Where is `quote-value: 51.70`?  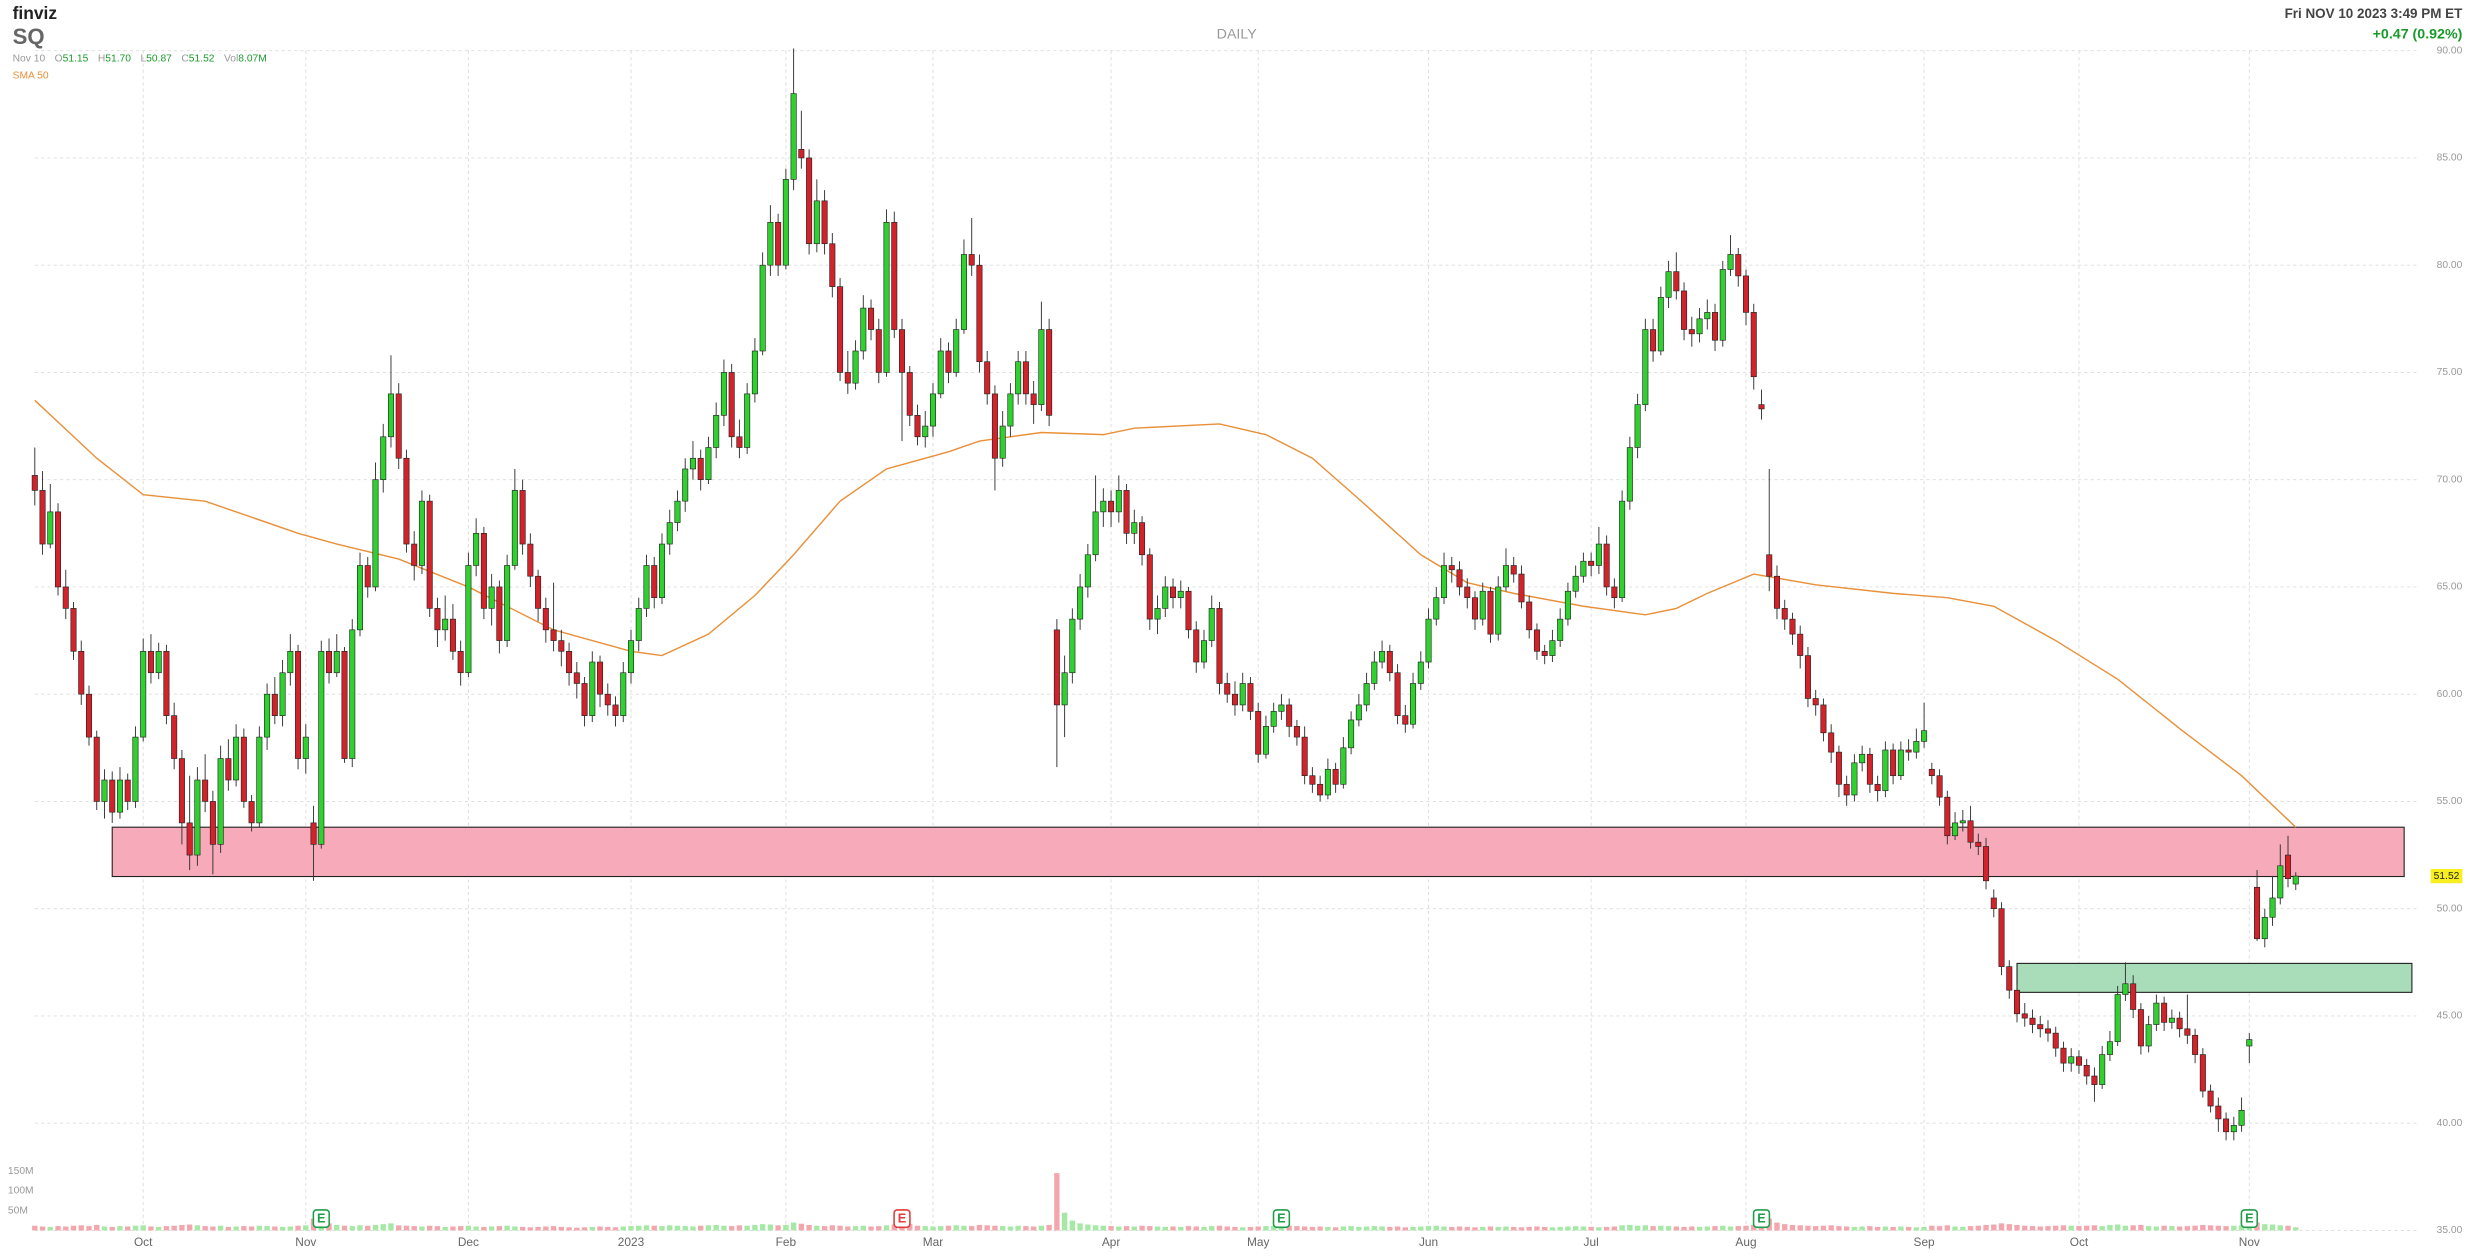 quote-value: 51.70 is located at coordinates (118, 58).